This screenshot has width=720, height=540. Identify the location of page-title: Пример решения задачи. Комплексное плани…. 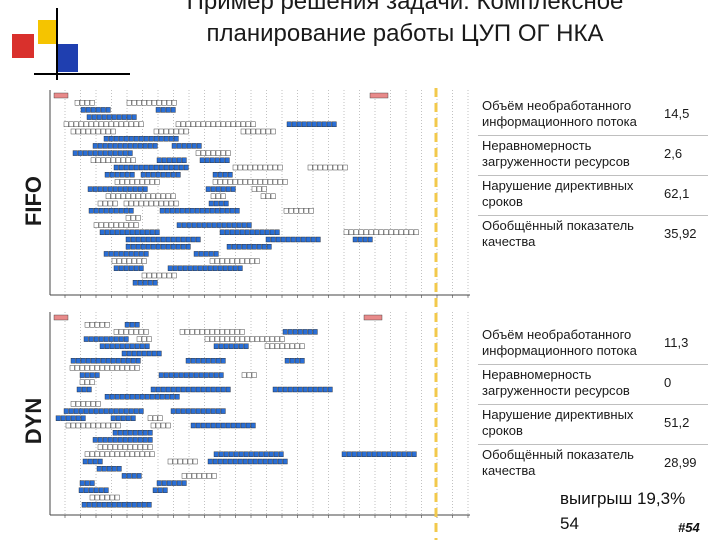
(405, 25).